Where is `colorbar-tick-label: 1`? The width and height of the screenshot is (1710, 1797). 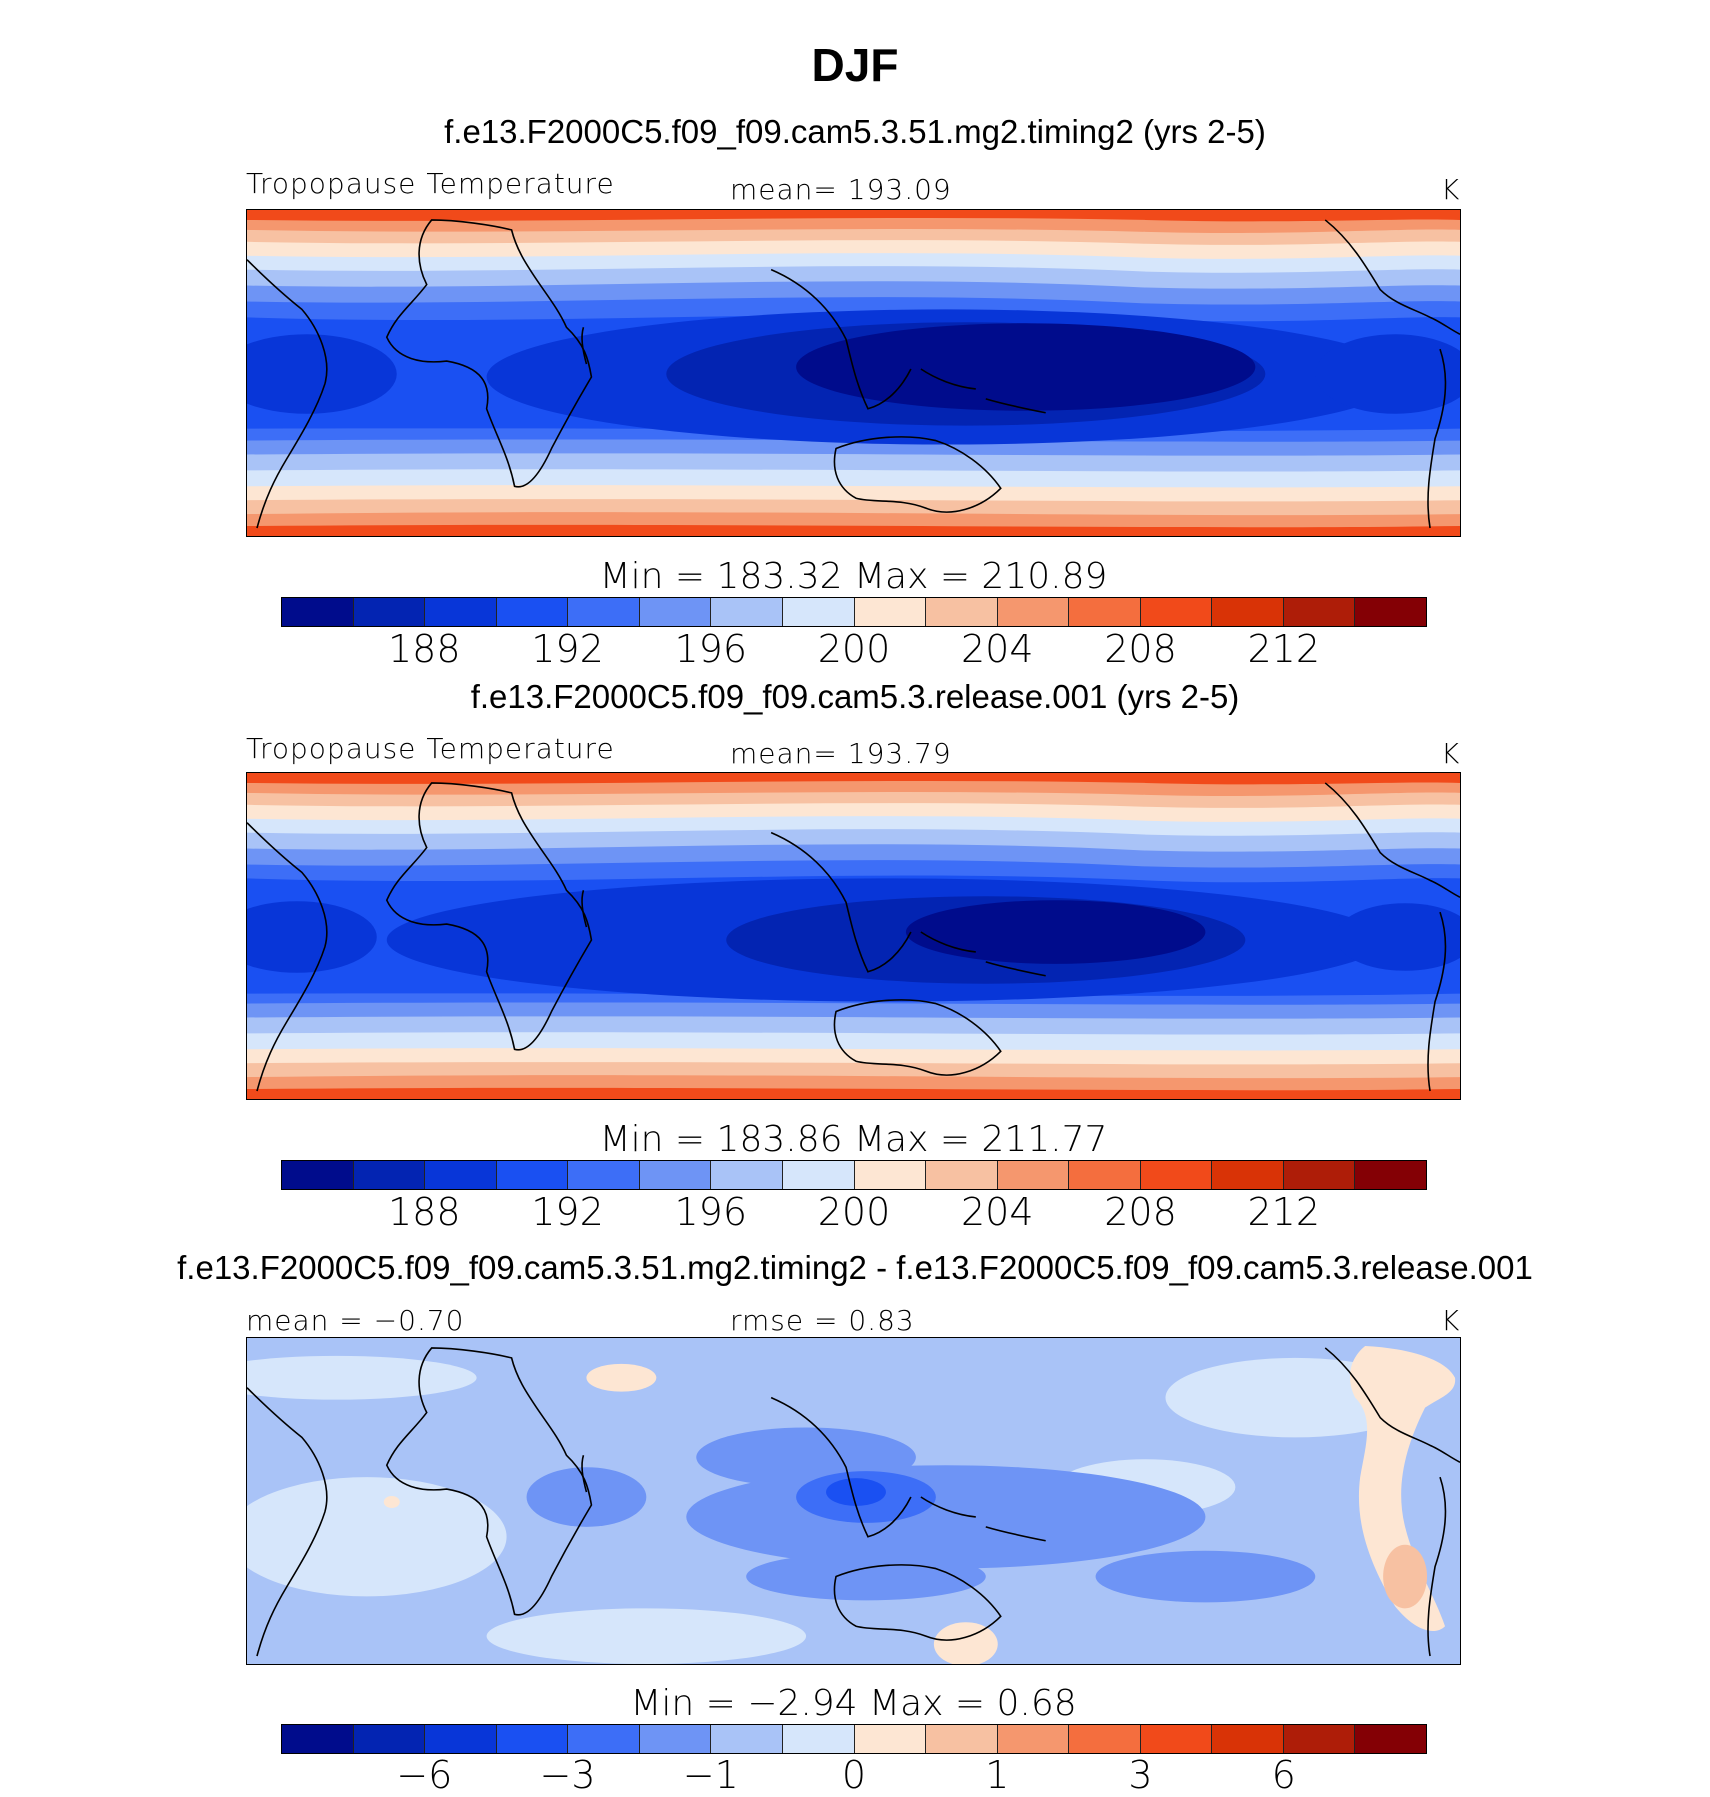
colorbar-tick-label: 1 is located at coordinates (997, 1775).